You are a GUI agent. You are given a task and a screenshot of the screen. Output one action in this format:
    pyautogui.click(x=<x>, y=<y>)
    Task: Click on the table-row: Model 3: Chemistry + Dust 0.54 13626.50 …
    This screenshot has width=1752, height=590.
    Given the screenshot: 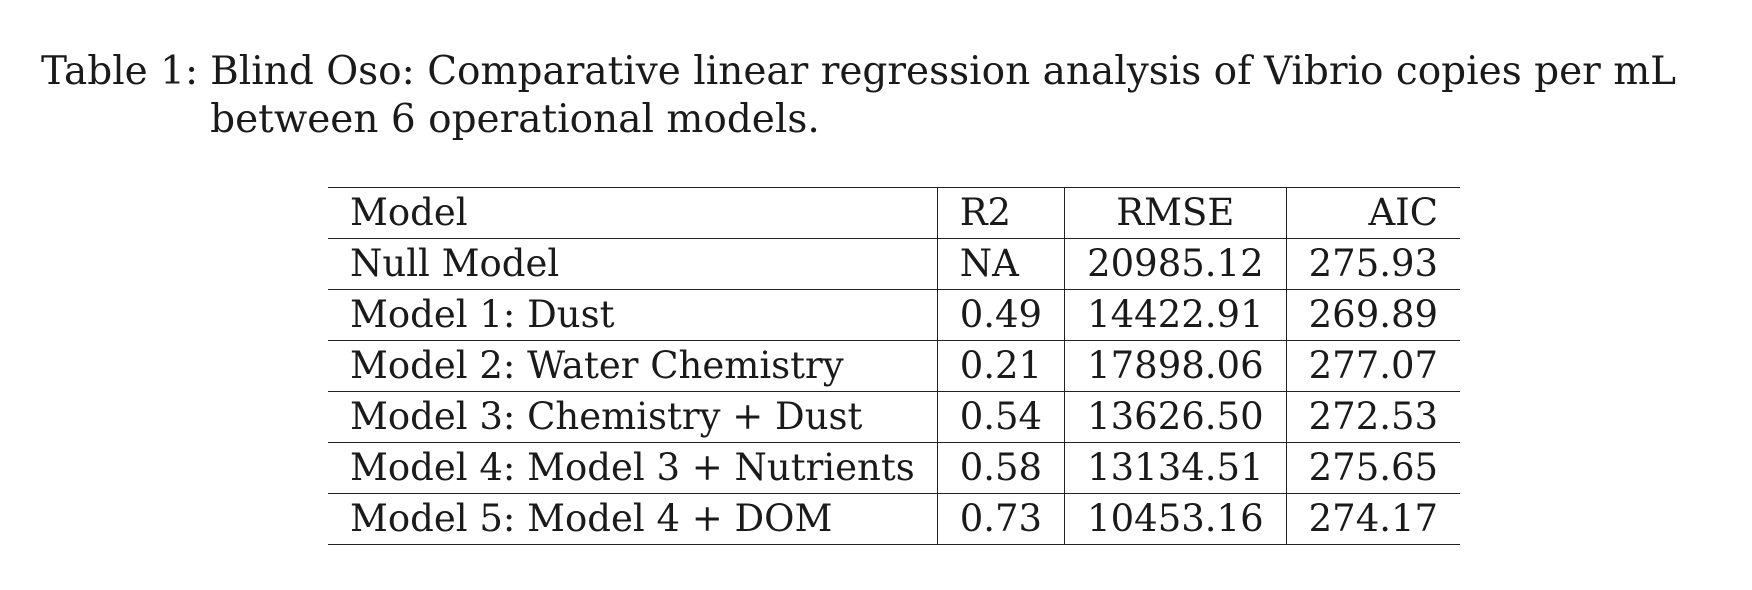 What is the action you would take?
    pyautogui.click(x=894, y=417)
    